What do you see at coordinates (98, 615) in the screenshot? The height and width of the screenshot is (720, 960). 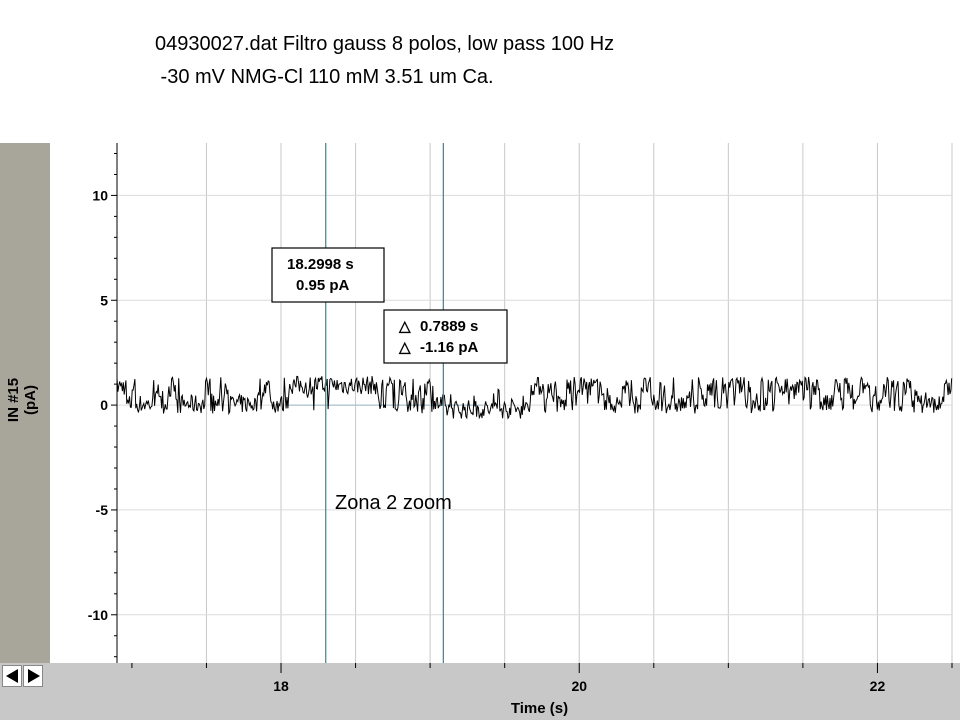 I see `y-tick-label: -10` at bounding box center [98, 615].